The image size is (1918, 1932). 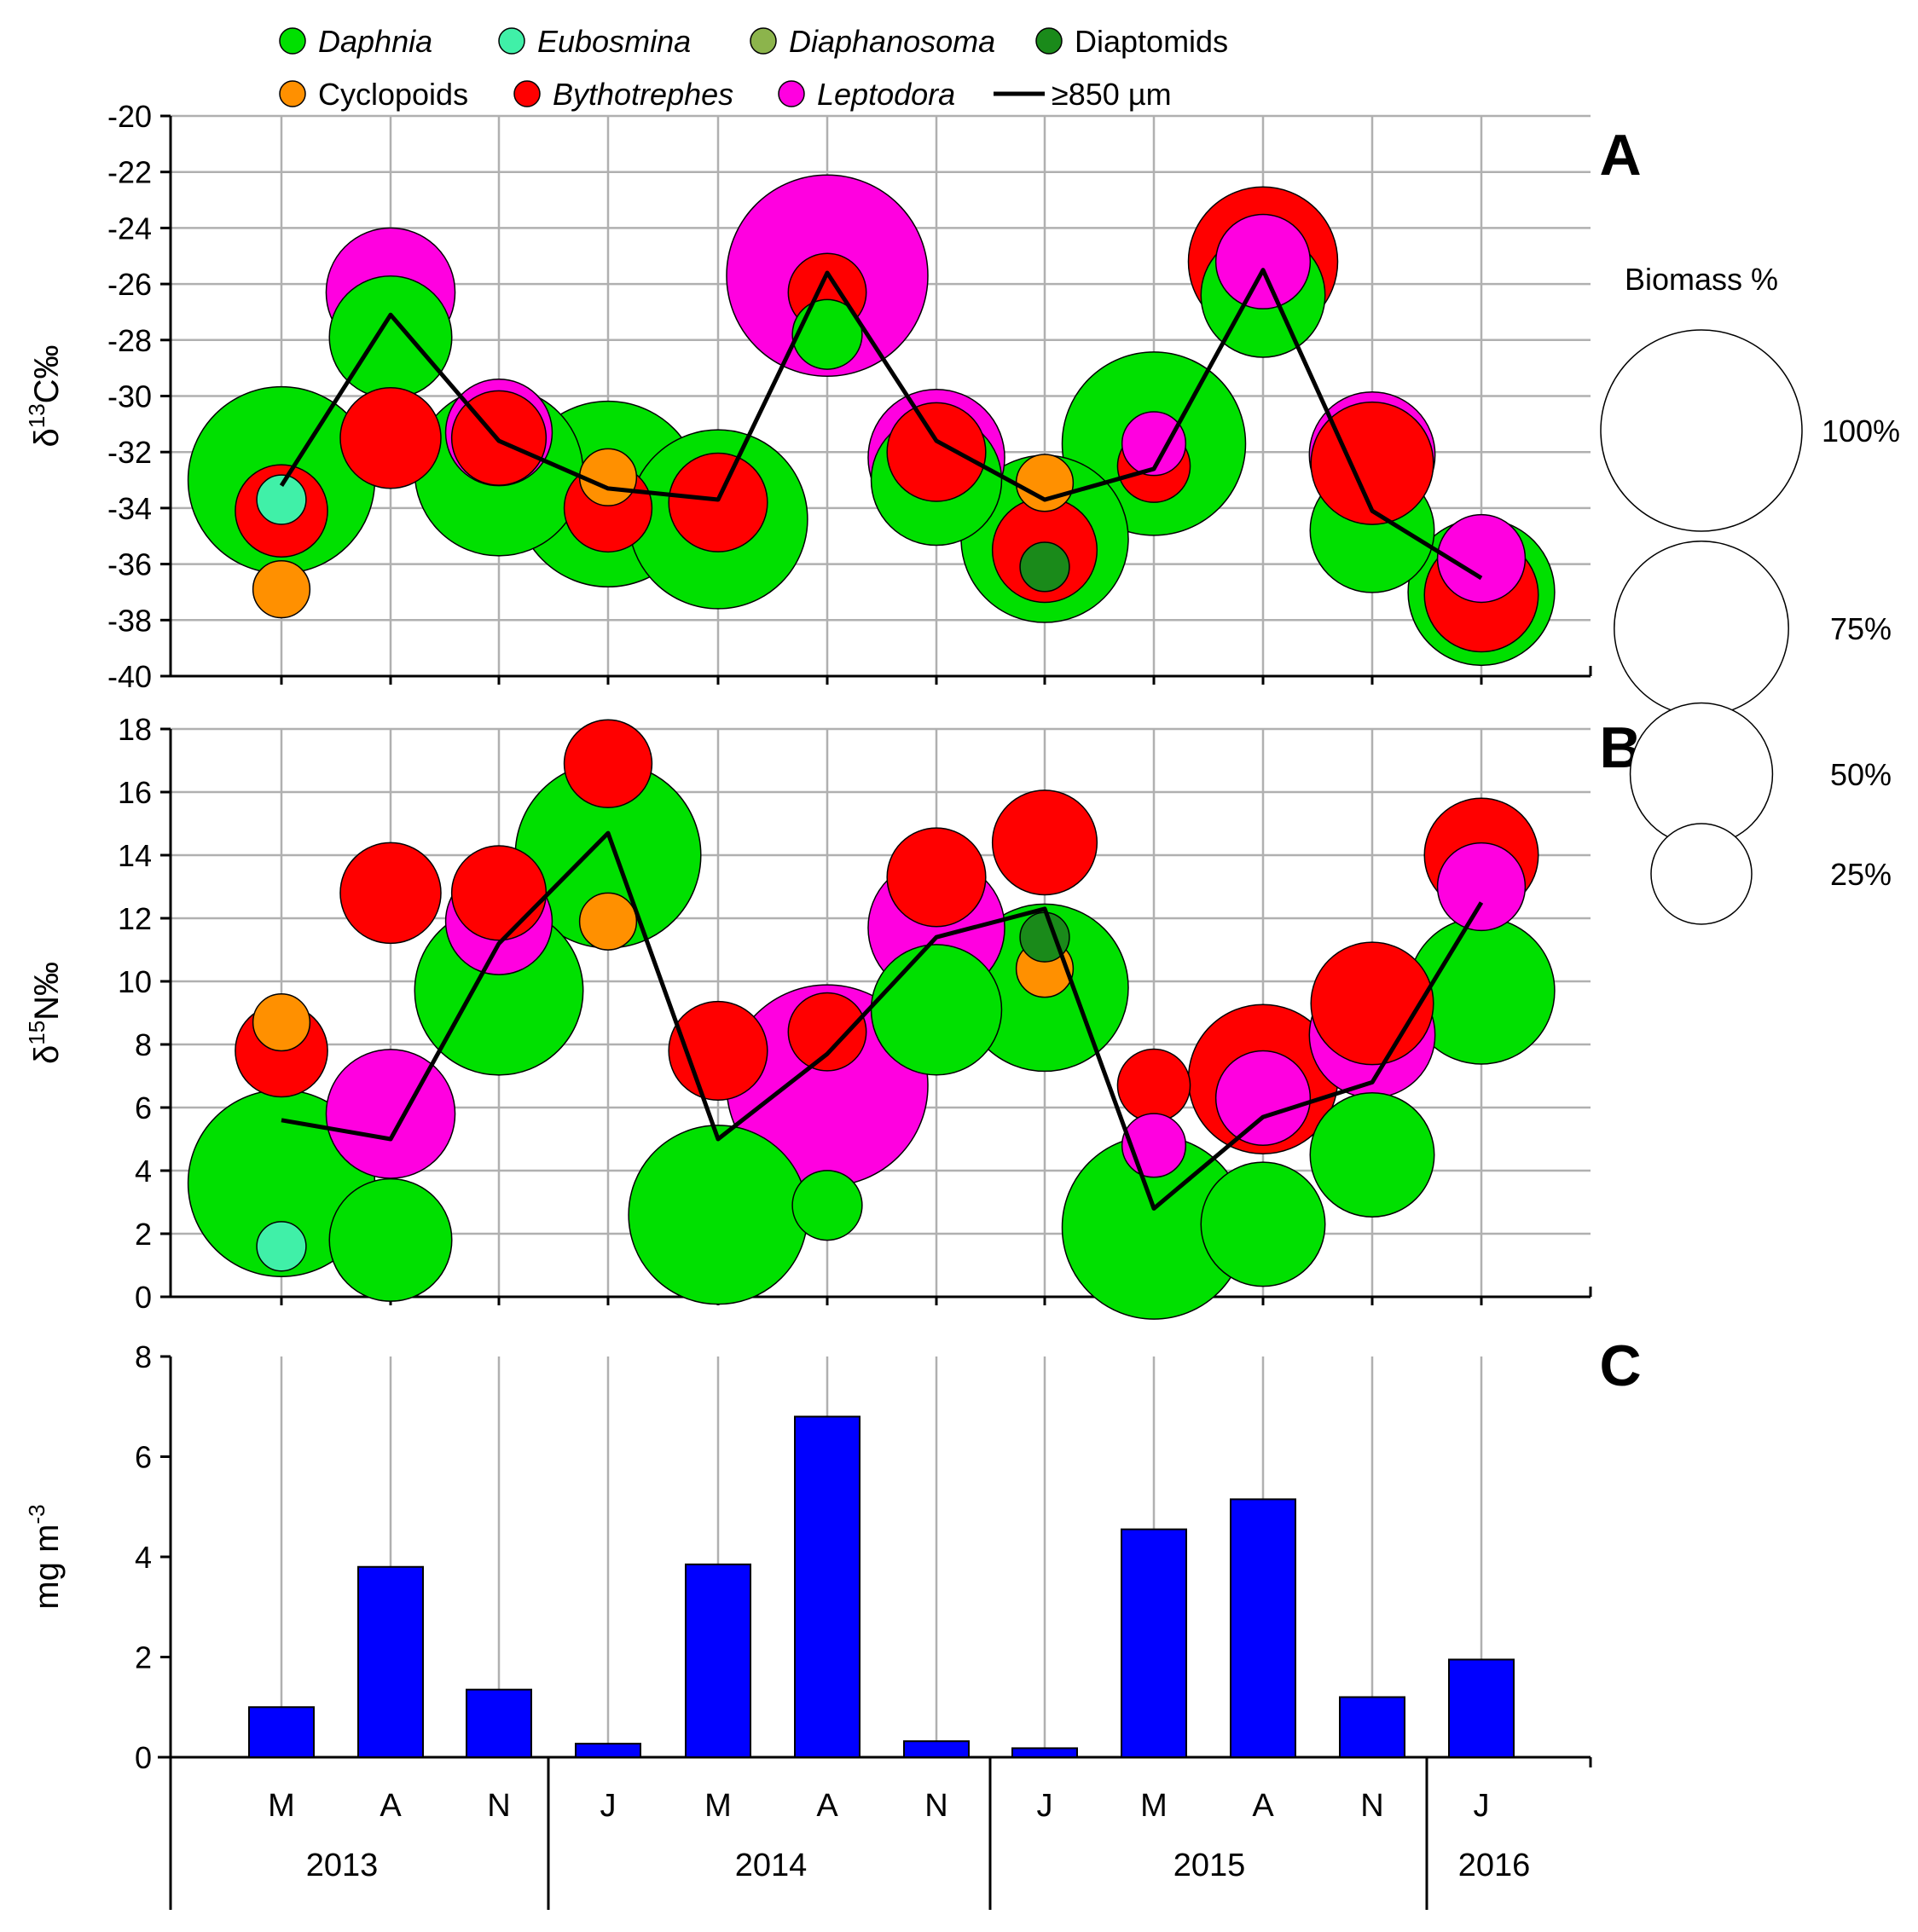 What do you see at coordinates (1620, 1365) in the screenshot?
I see `panel-letter-c: C` at bounding box center [1620, 1365].